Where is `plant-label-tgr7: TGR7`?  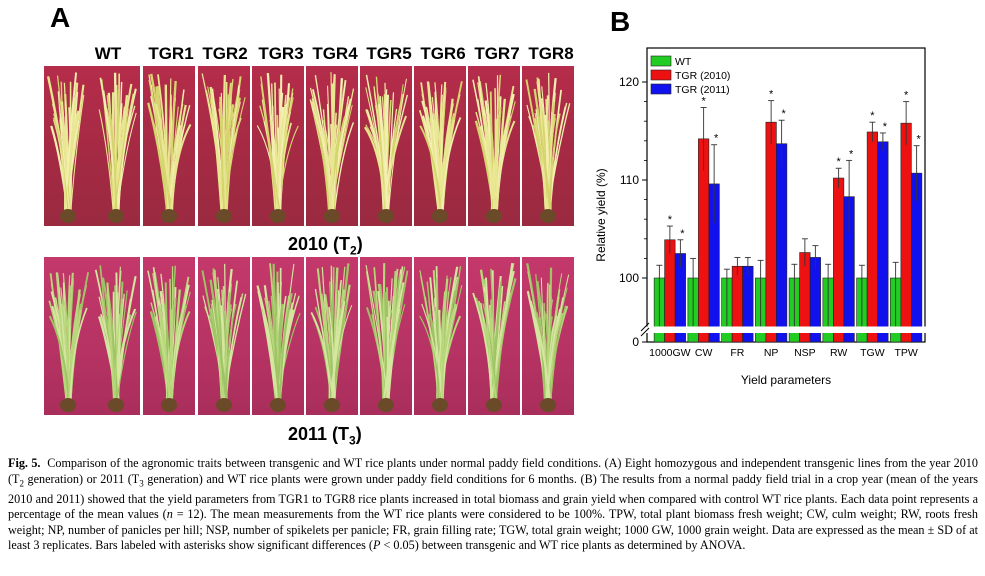 plant-label-tgr7: TGR7 is located at coordinates (497, 53).